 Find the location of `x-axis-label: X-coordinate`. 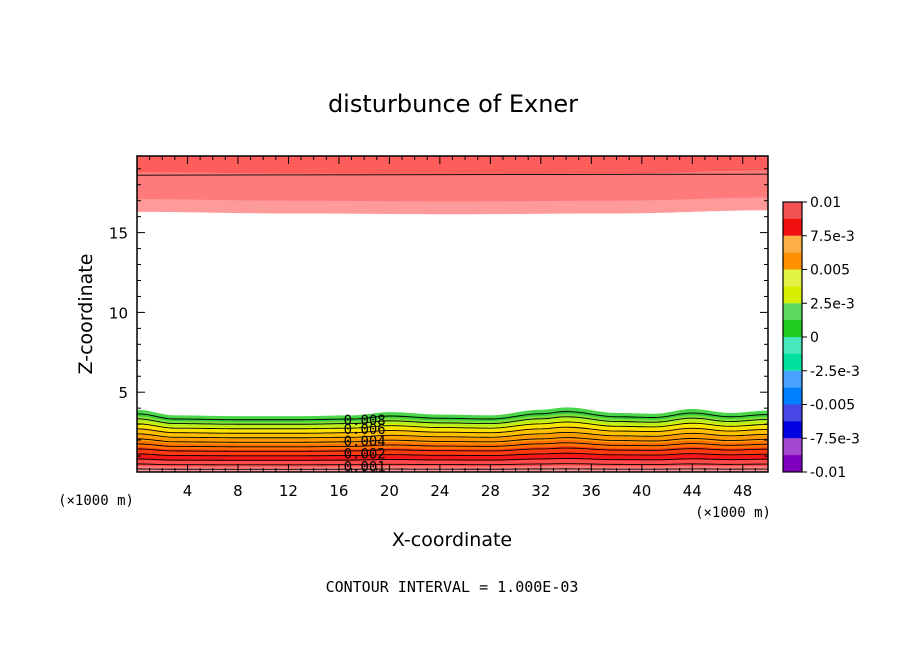

x-axis-label: X-coordinate is located at coordinates (452, 540).